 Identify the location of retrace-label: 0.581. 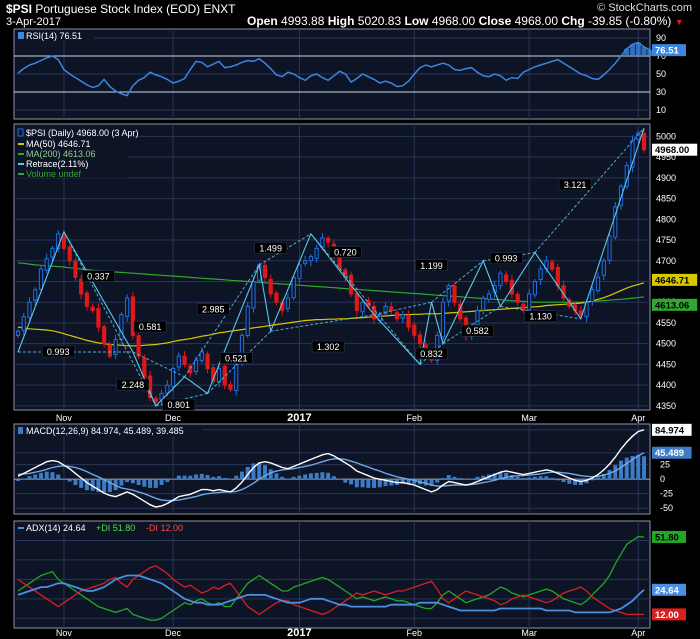
(150, 327).